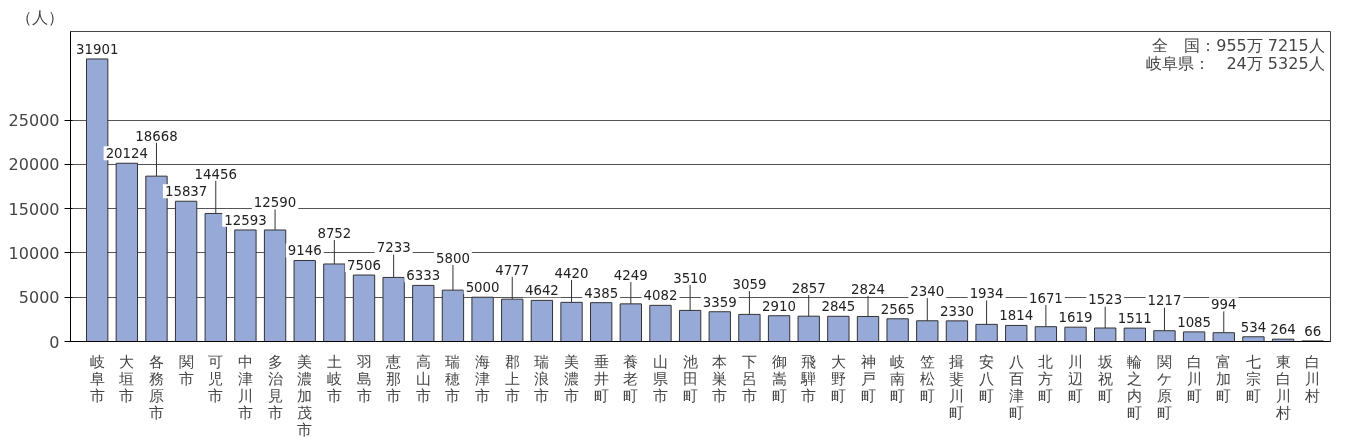 Image resolution: width=1367 pixels, height=448 pixels. Describe the element at coordinates (927, 292) in the screenshot. I see `data-label: 2340` at that location.